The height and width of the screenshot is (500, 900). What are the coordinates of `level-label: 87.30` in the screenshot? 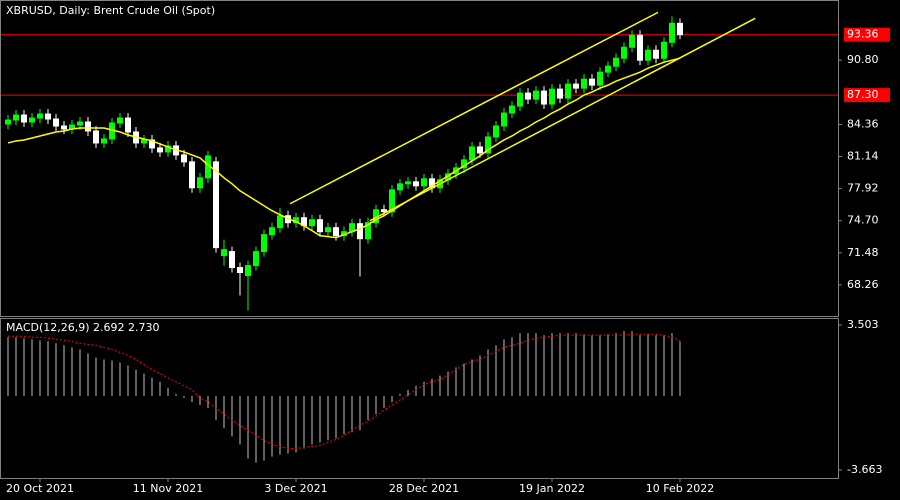 It's located at (863, 94).